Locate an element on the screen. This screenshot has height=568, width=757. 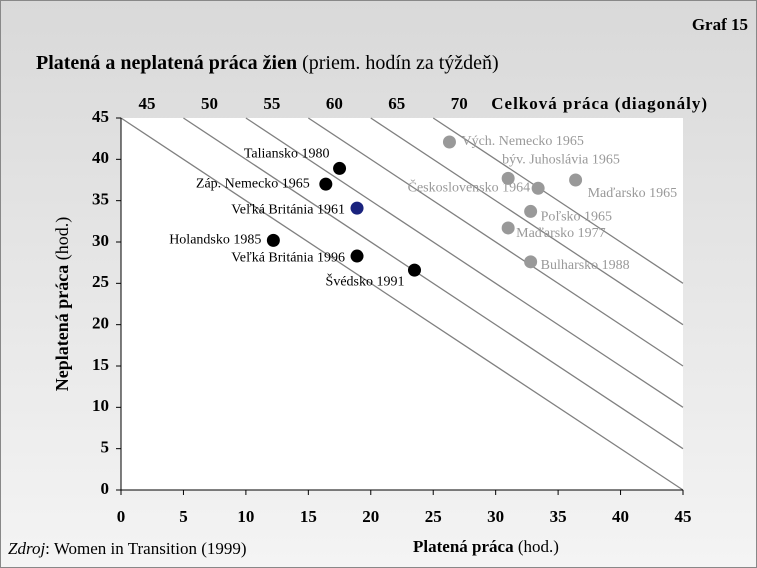
point-label: Veľká Británia 1961 is located at coordinates (288, 209).